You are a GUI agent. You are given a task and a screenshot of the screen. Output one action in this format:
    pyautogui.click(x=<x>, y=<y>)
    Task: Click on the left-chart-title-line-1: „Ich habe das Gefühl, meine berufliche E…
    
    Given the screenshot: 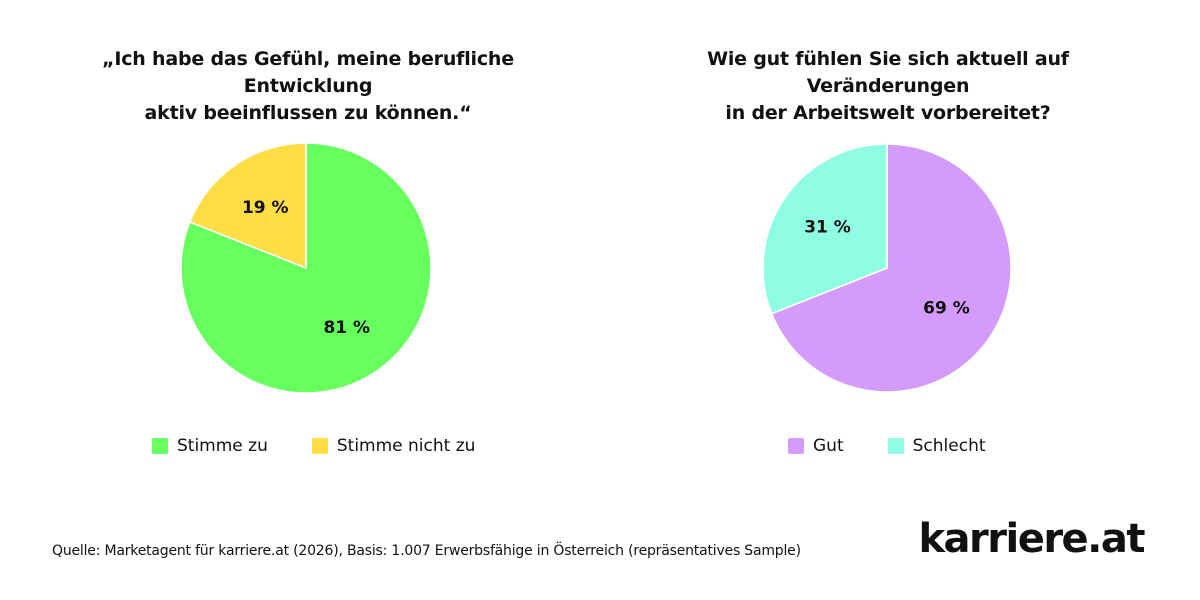 What is the action you would take?
    pyautogui.click(x=308, y=72)
    